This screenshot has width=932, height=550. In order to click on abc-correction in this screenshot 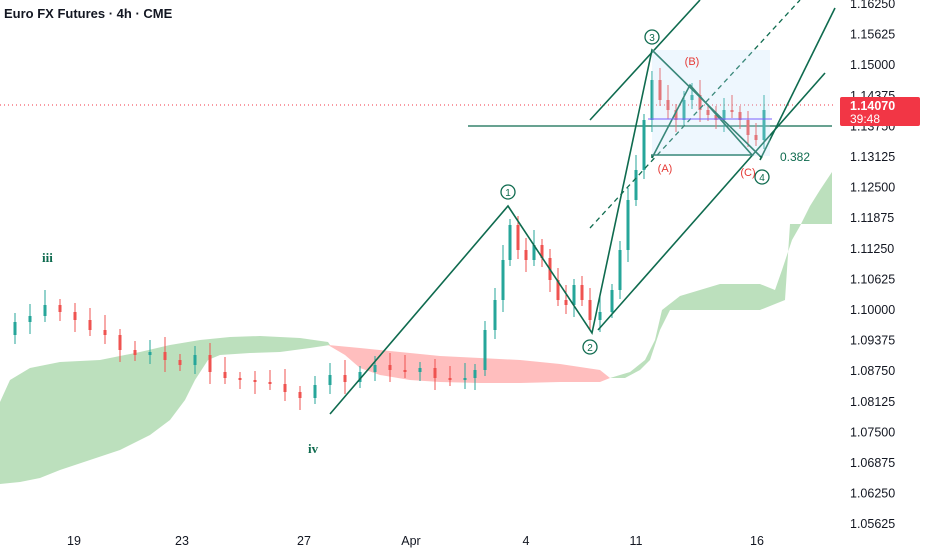, I will do `click(702, 121)`.